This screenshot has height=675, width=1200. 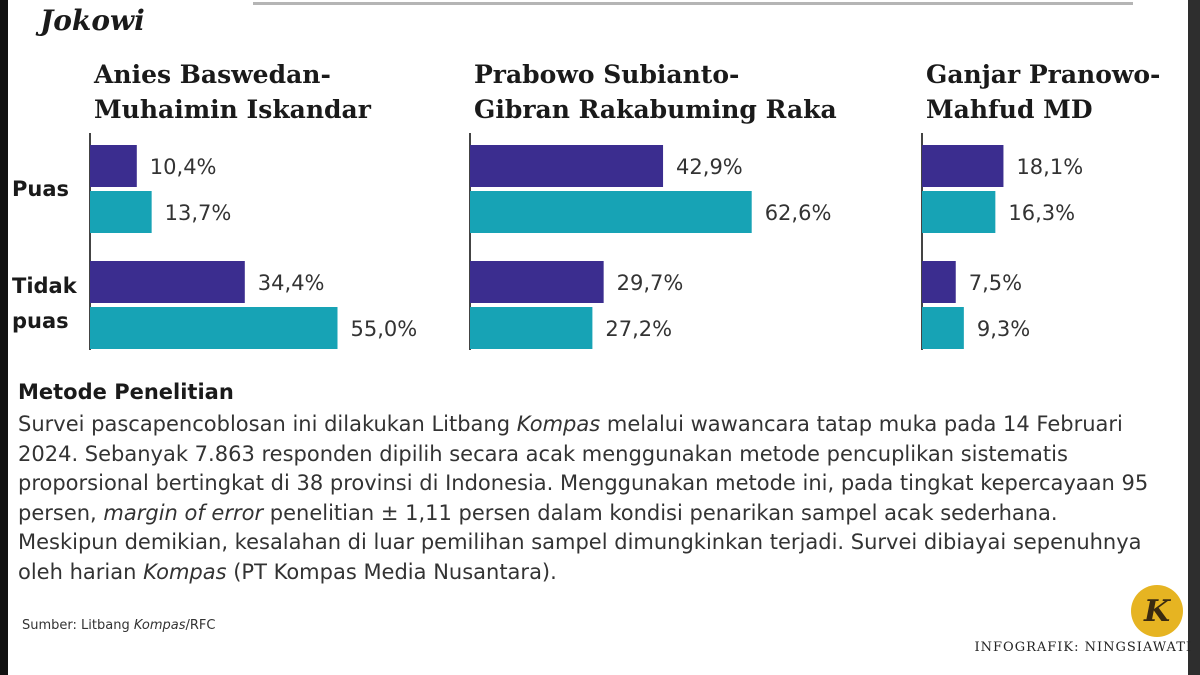 I want to click on method-kompas-2: Kompas, so click(x=185, y=571).